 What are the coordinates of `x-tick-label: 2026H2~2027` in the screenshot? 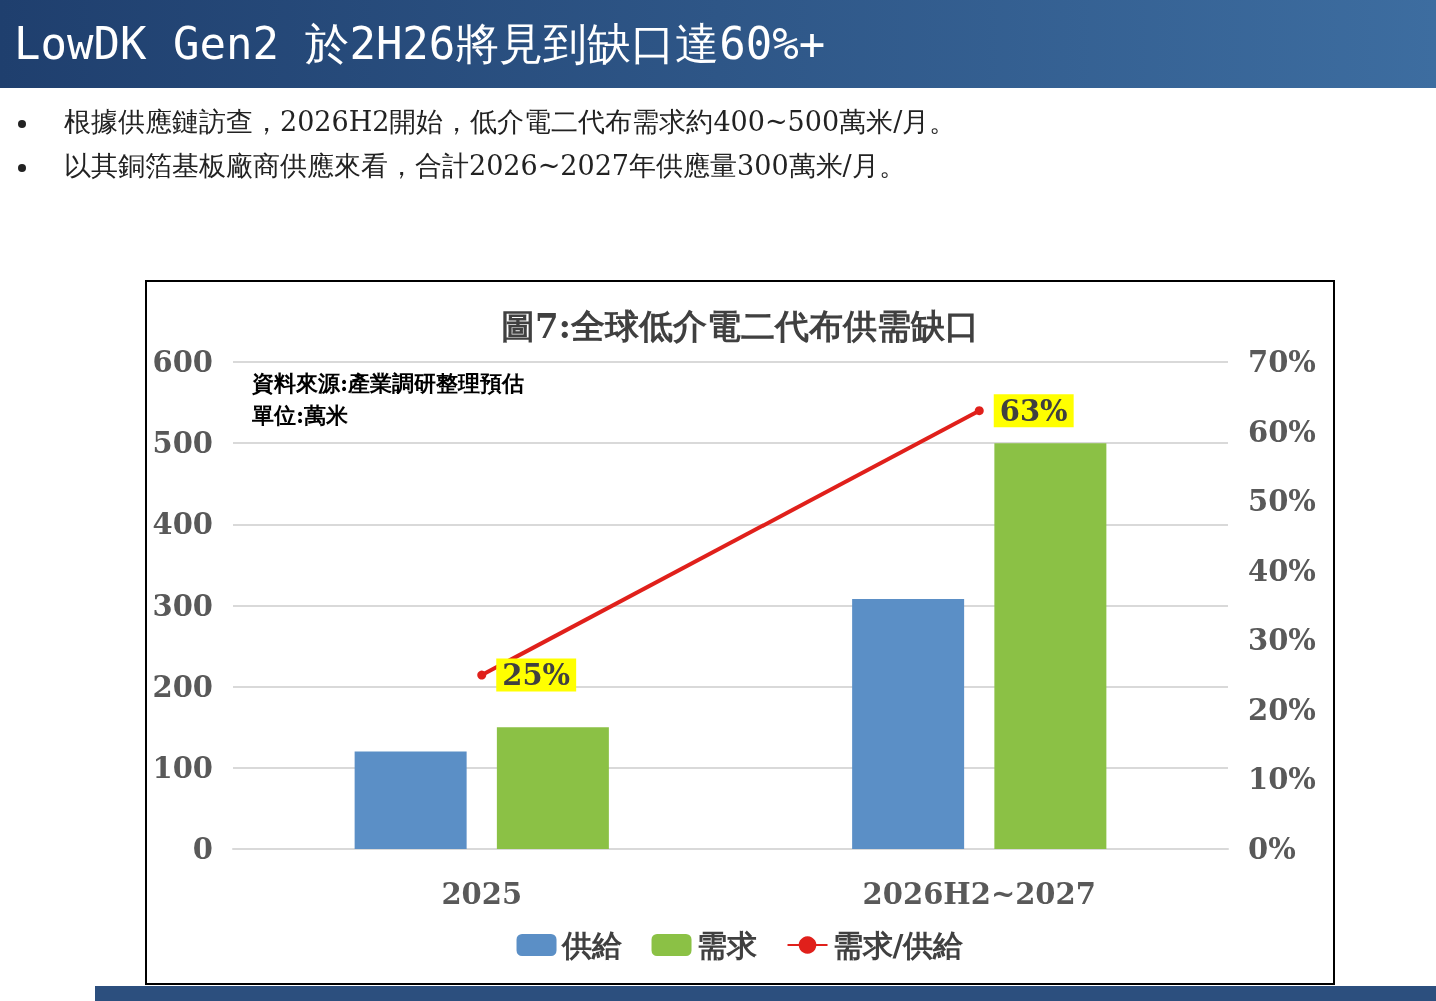 It's located at (979, 893).